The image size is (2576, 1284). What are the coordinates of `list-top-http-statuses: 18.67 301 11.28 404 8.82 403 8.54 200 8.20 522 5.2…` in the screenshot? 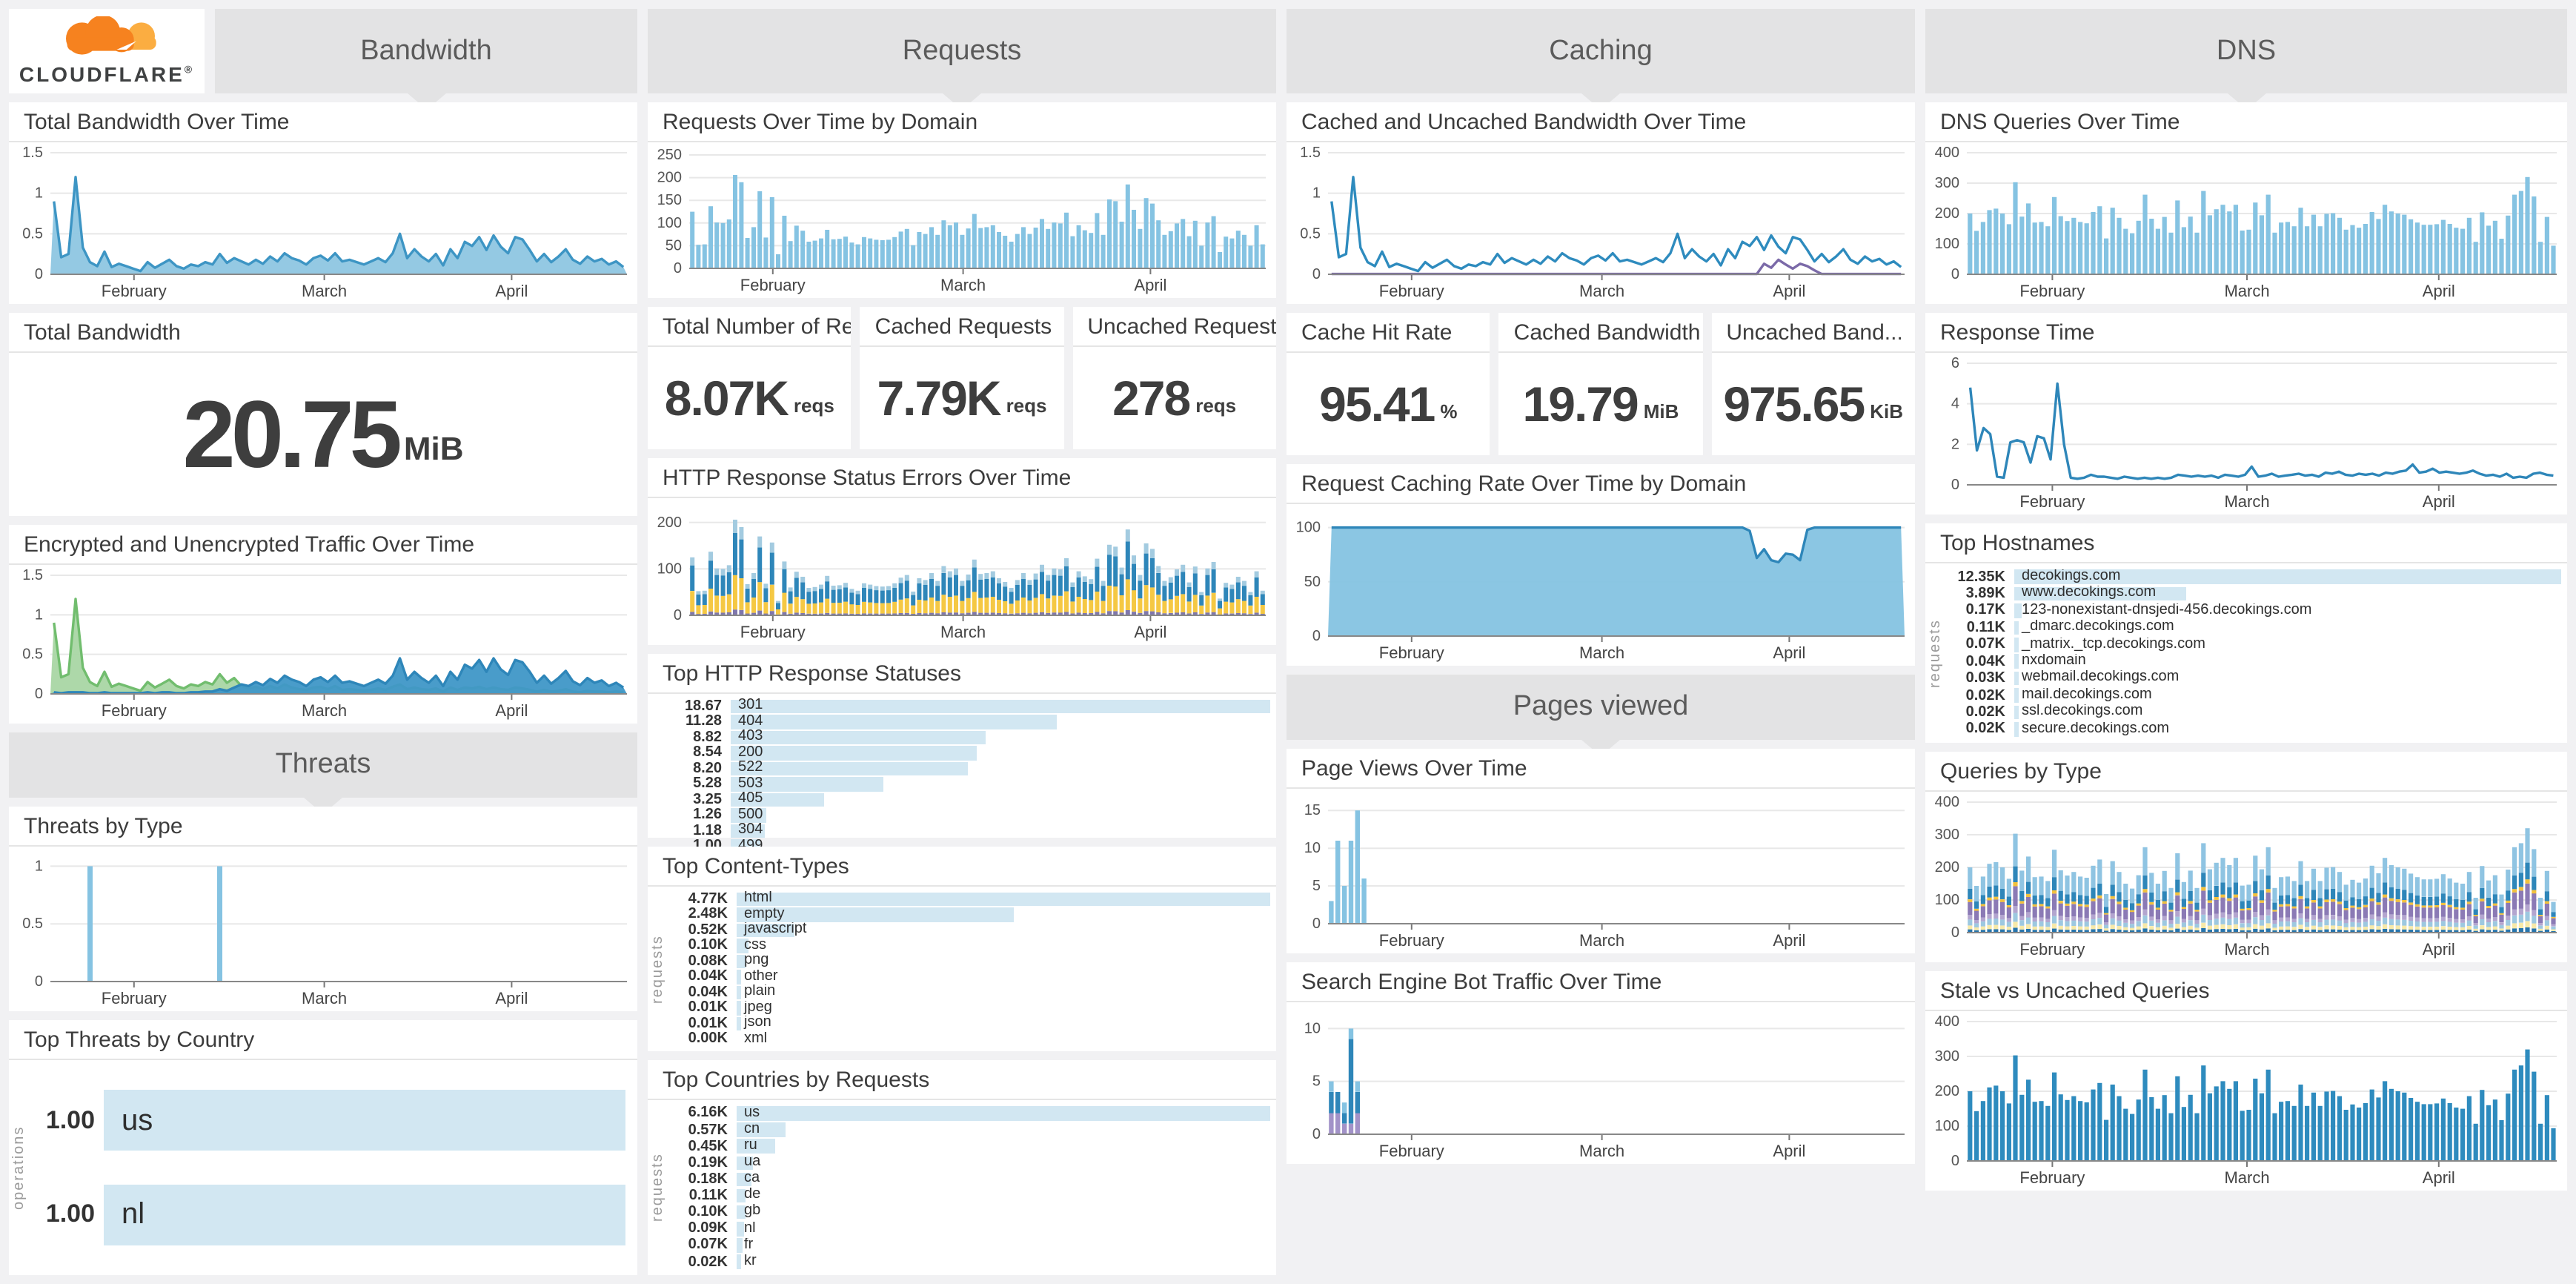 It's located at (962, 775).